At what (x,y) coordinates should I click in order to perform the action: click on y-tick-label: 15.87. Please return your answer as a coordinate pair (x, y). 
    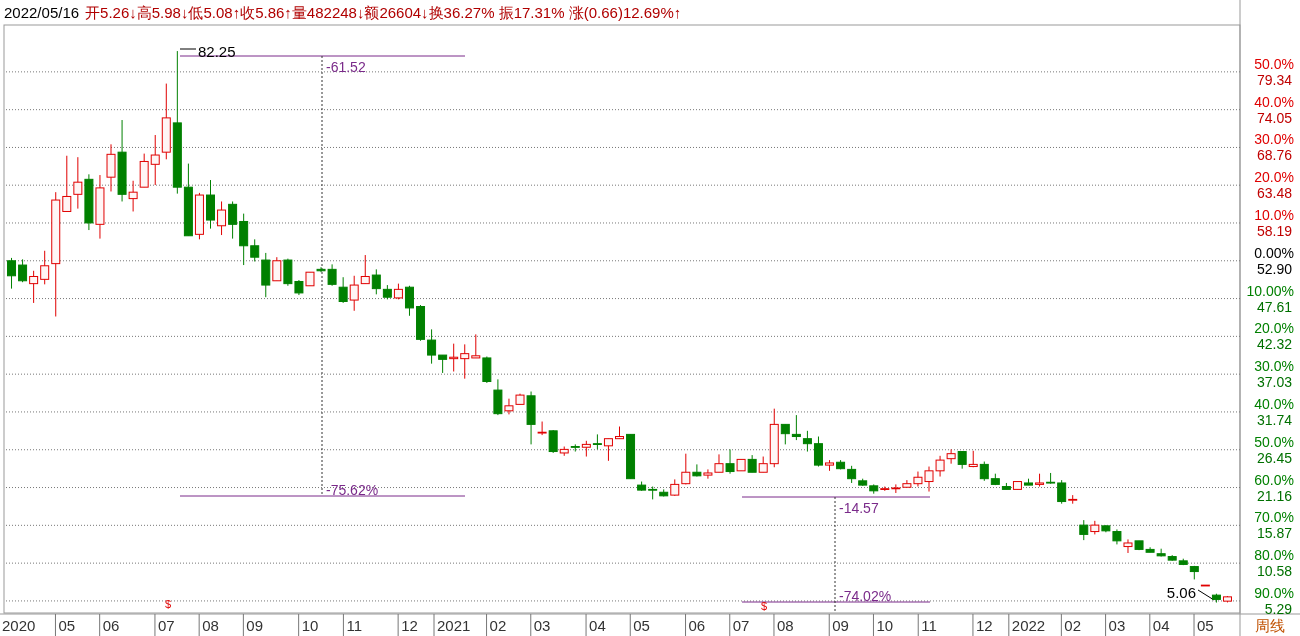
    Looking at the image, I should click on (1274, 533).